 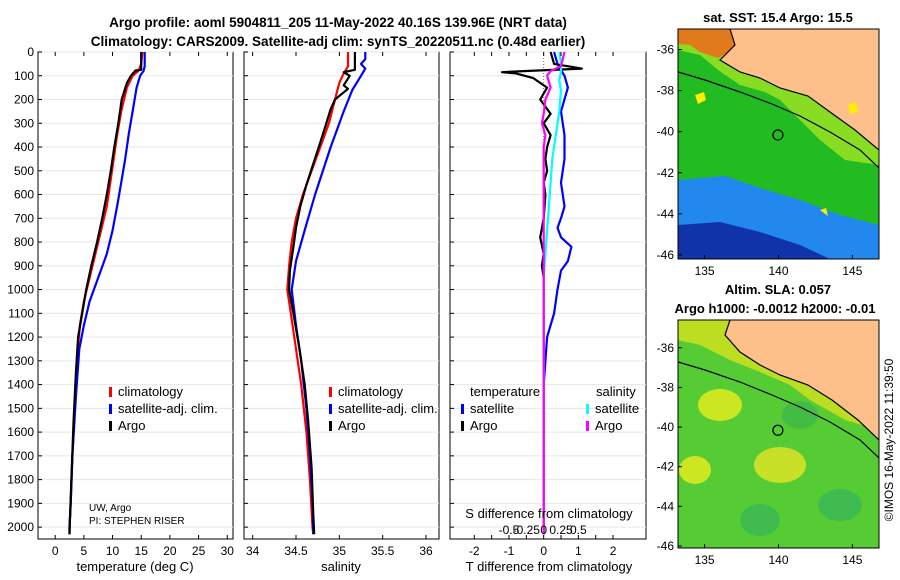 I want to click on legend-title-salinity: salinity, so click(x=616, y=391).